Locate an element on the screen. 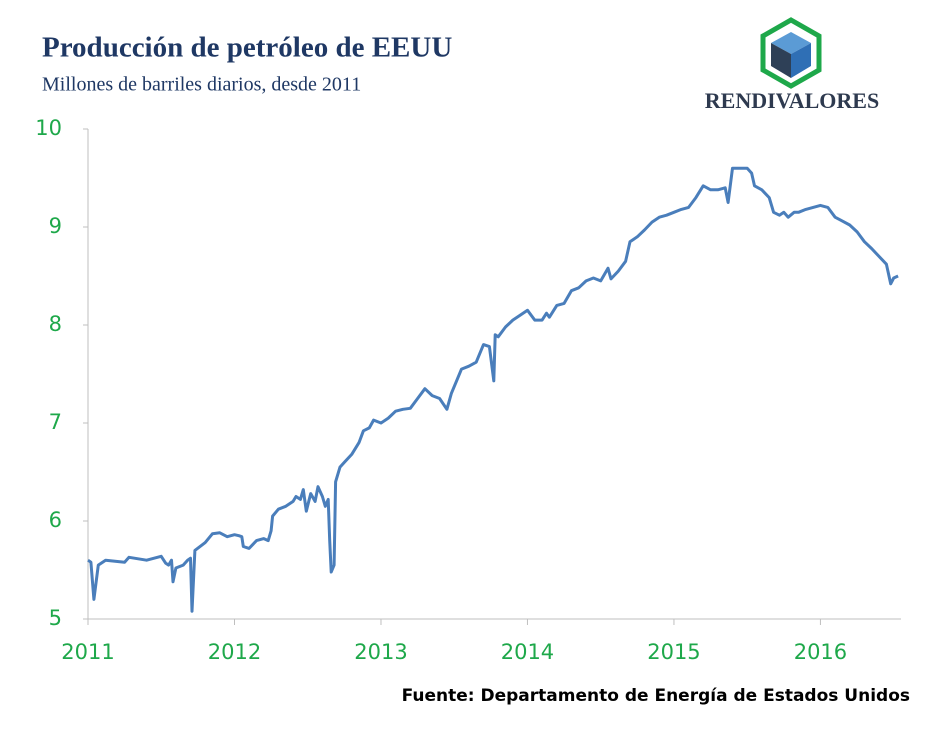  x-tick-label: 2011 is located at coordinates (87, 652).